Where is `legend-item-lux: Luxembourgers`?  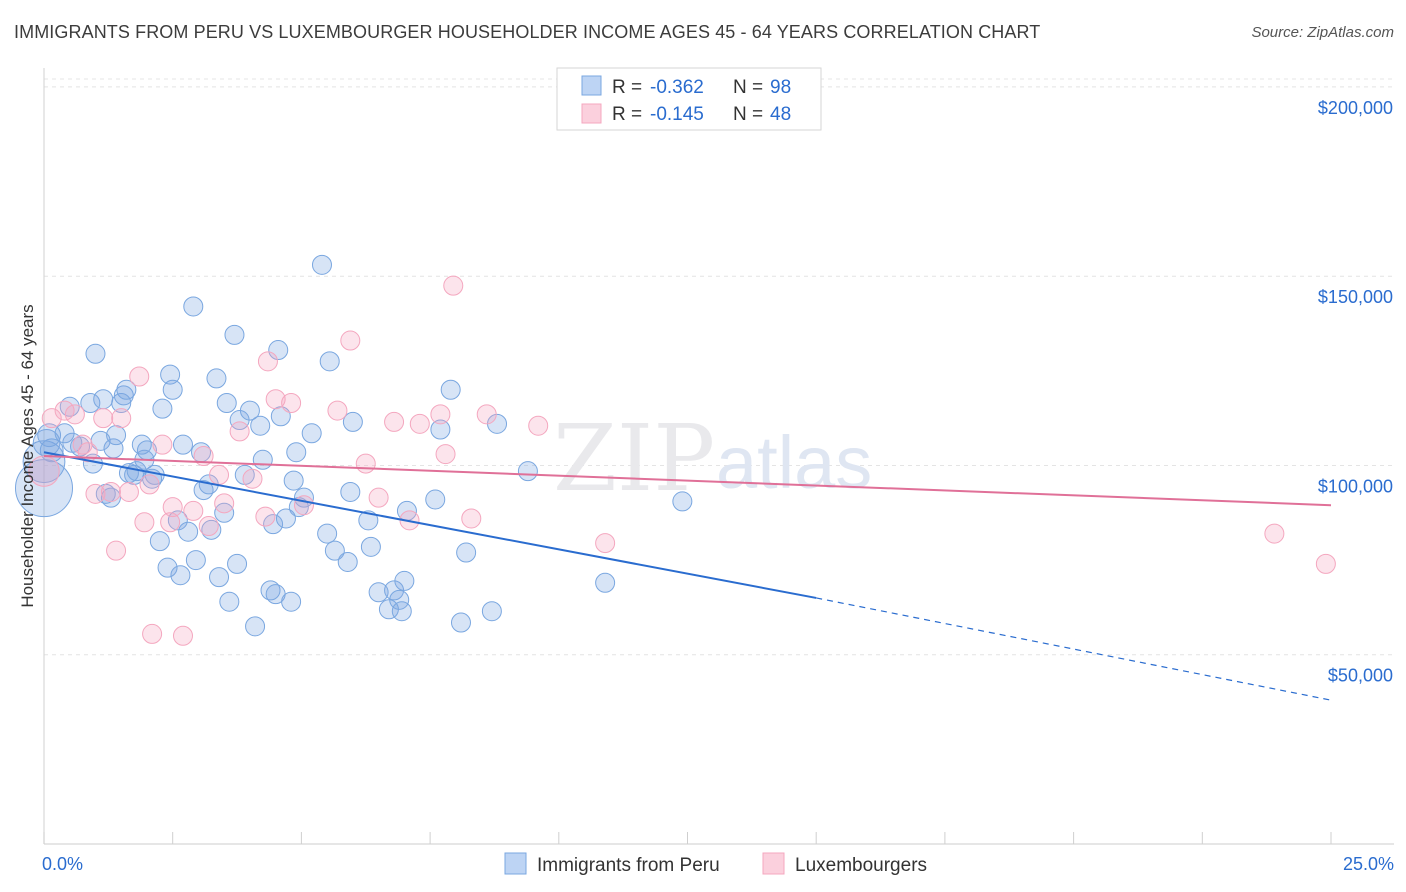
legend-item-lux: Luxembourgers is located at coordinates (844, 864).